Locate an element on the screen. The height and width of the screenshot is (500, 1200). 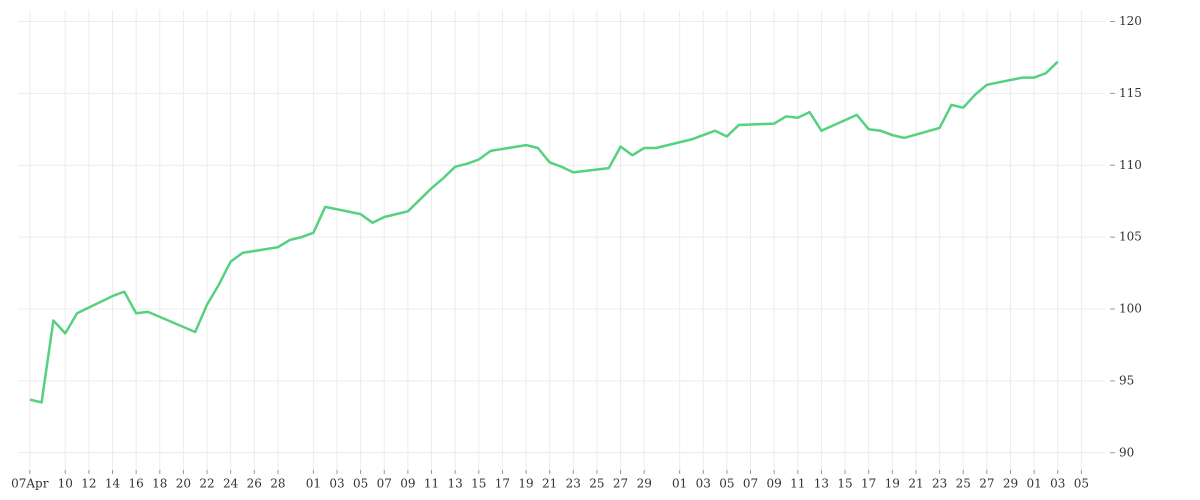
x-tick-label: 28 is located at coordinates (277, 484).